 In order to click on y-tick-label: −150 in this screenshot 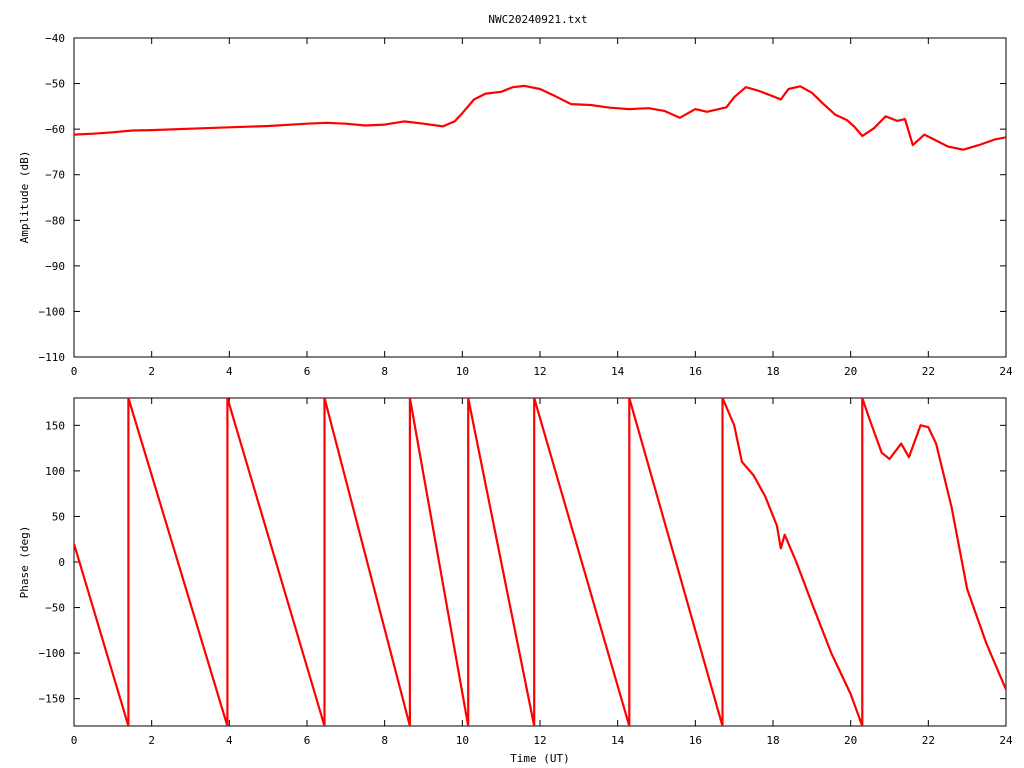, I will do `click(52, 699)`.